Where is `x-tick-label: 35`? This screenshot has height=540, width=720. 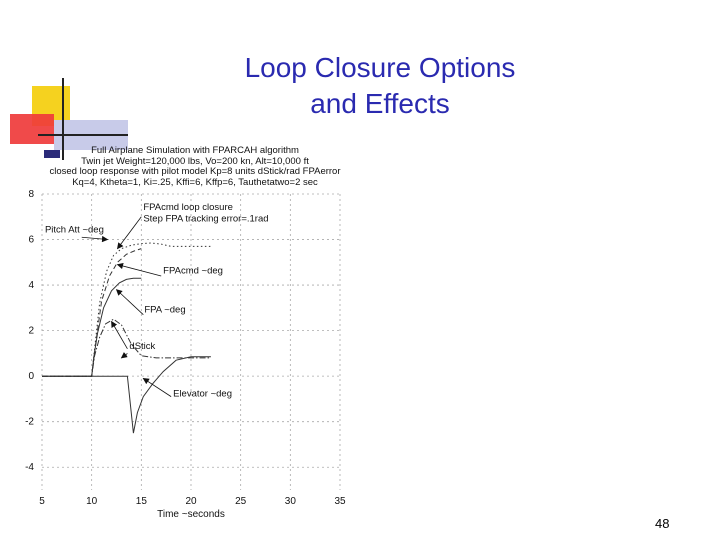 x-tick-label: 35 is located at coordinates (340, 501).